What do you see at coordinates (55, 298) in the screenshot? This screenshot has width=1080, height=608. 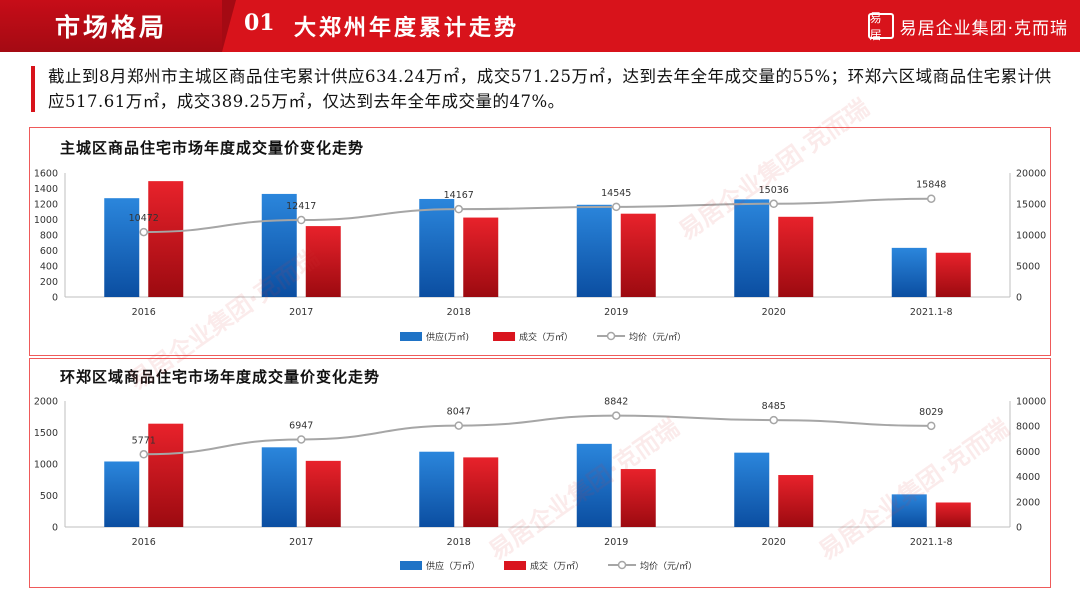 I see `left-tick-label: 0` at bounding box center [55, 298].